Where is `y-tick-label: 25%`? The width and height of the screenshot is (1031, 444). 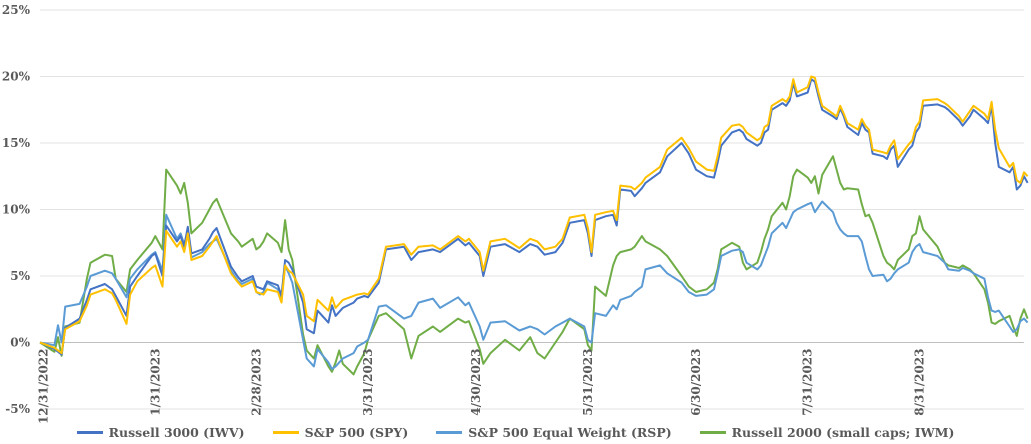 y-tick-label: 25% is located at coordinates (16, 10).